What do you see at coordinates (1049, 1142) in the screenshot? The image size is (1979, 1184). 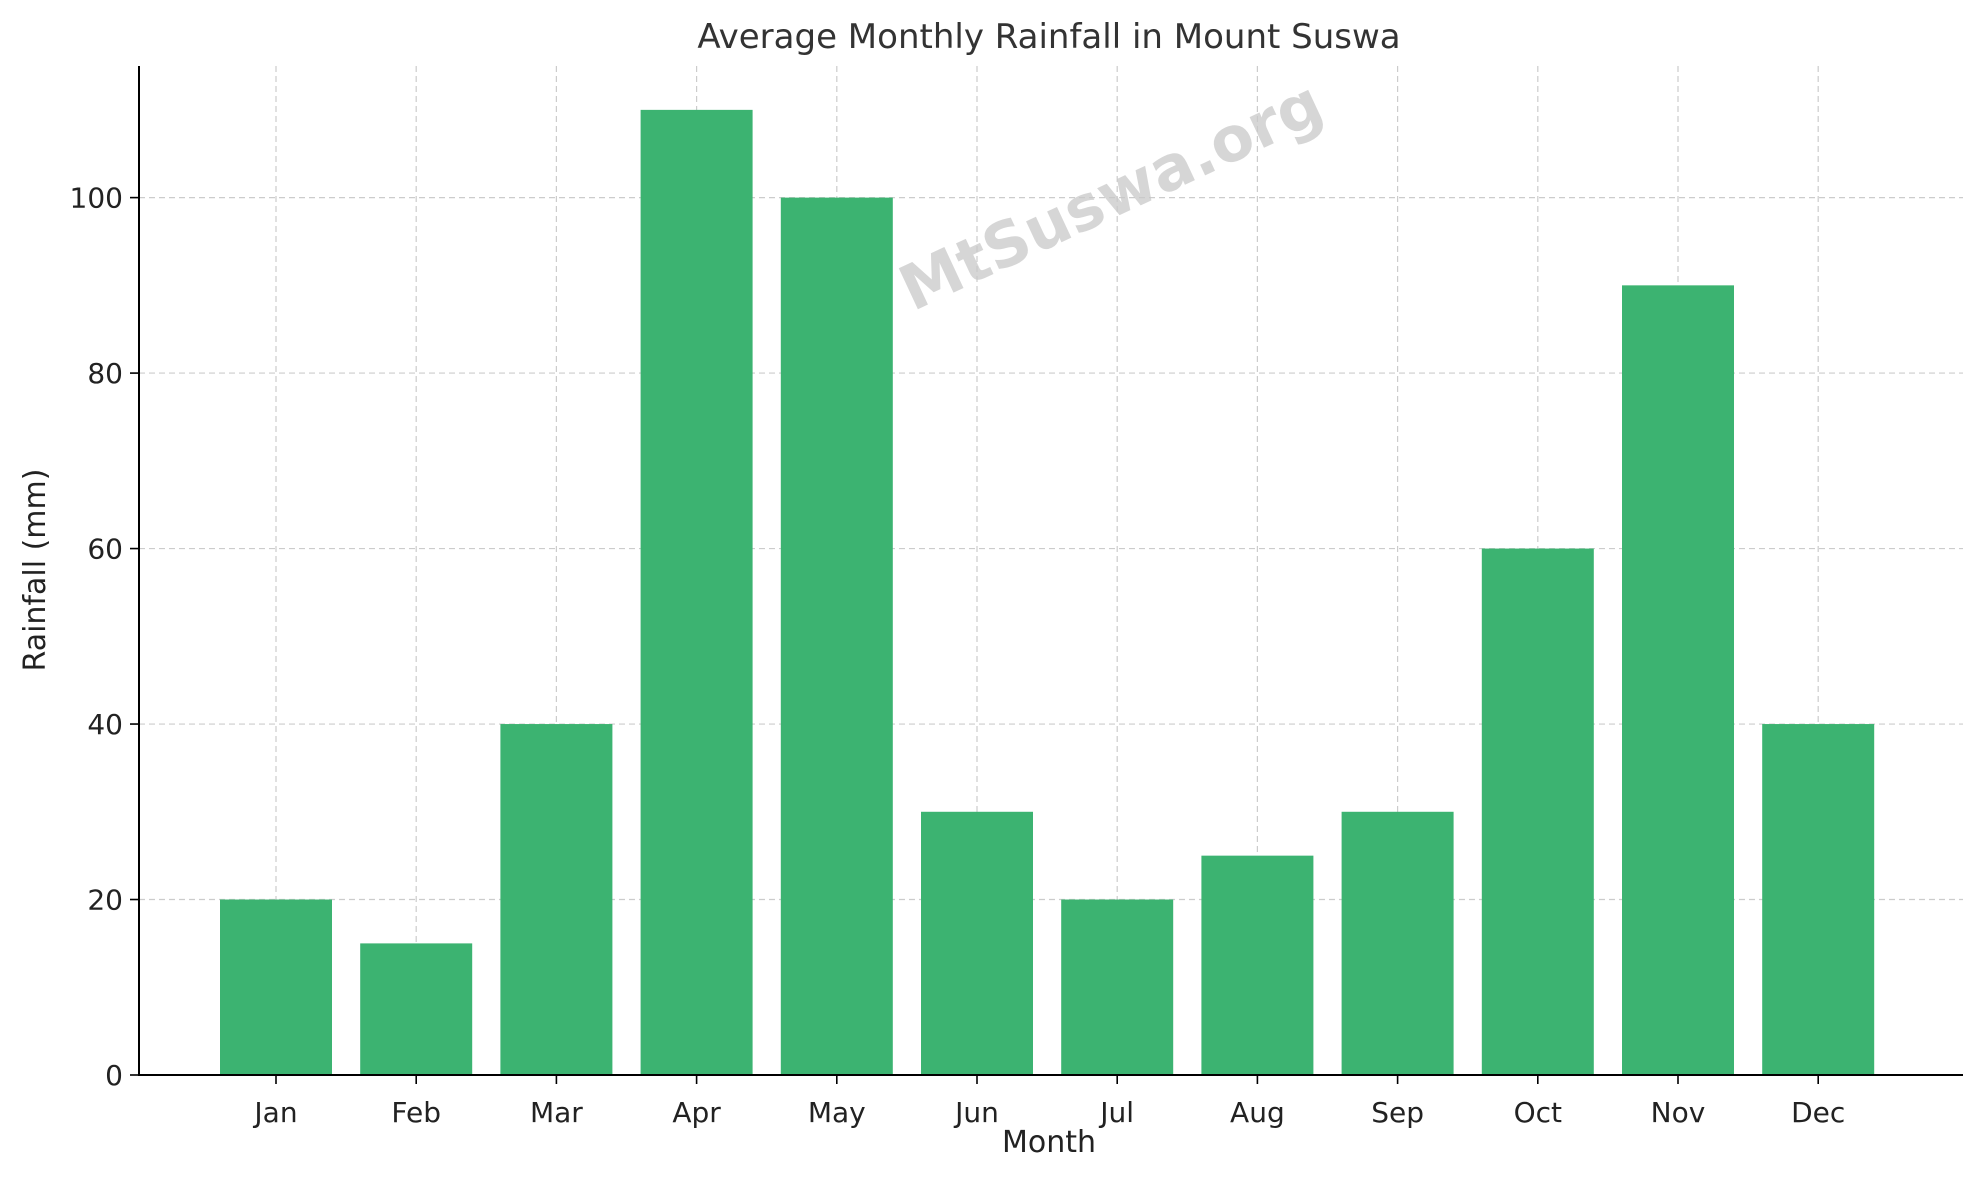 I see `x-axis-label: Month` at bounding box center [1049, 1142].